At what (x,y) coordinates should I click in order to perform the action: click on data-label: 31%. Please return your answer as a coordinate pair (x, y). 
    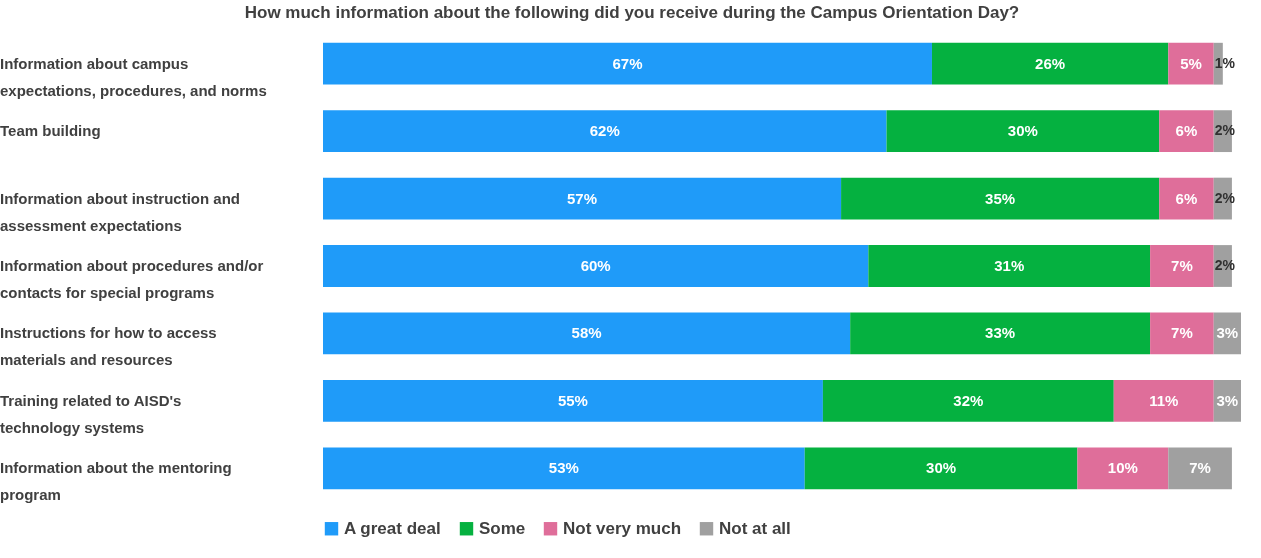
    Looking at the image, I should click on (1009, 265).